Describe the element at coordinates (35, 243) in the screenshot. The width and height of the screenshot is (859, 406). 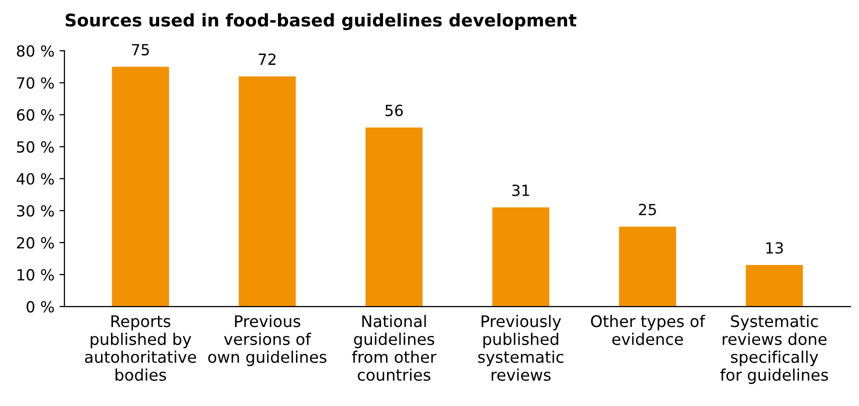
I see `y-tick-label: 20 %` at that location.